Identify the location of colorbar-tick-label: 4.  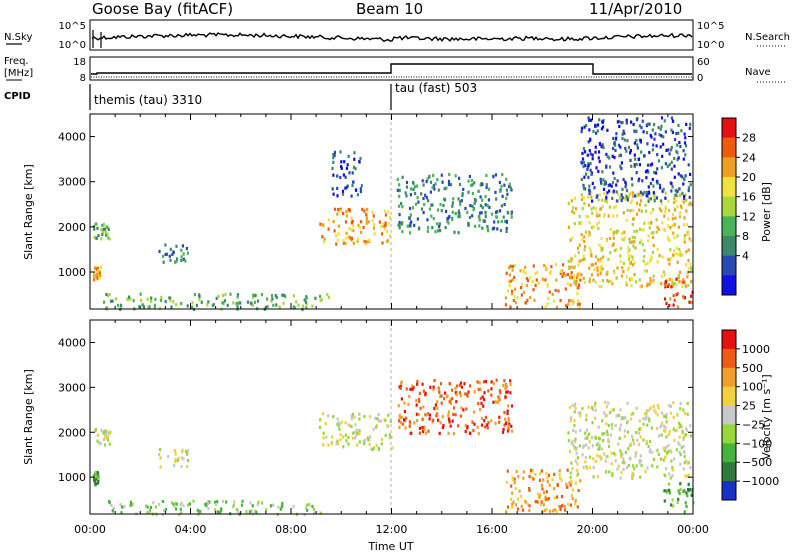
(745, 256).